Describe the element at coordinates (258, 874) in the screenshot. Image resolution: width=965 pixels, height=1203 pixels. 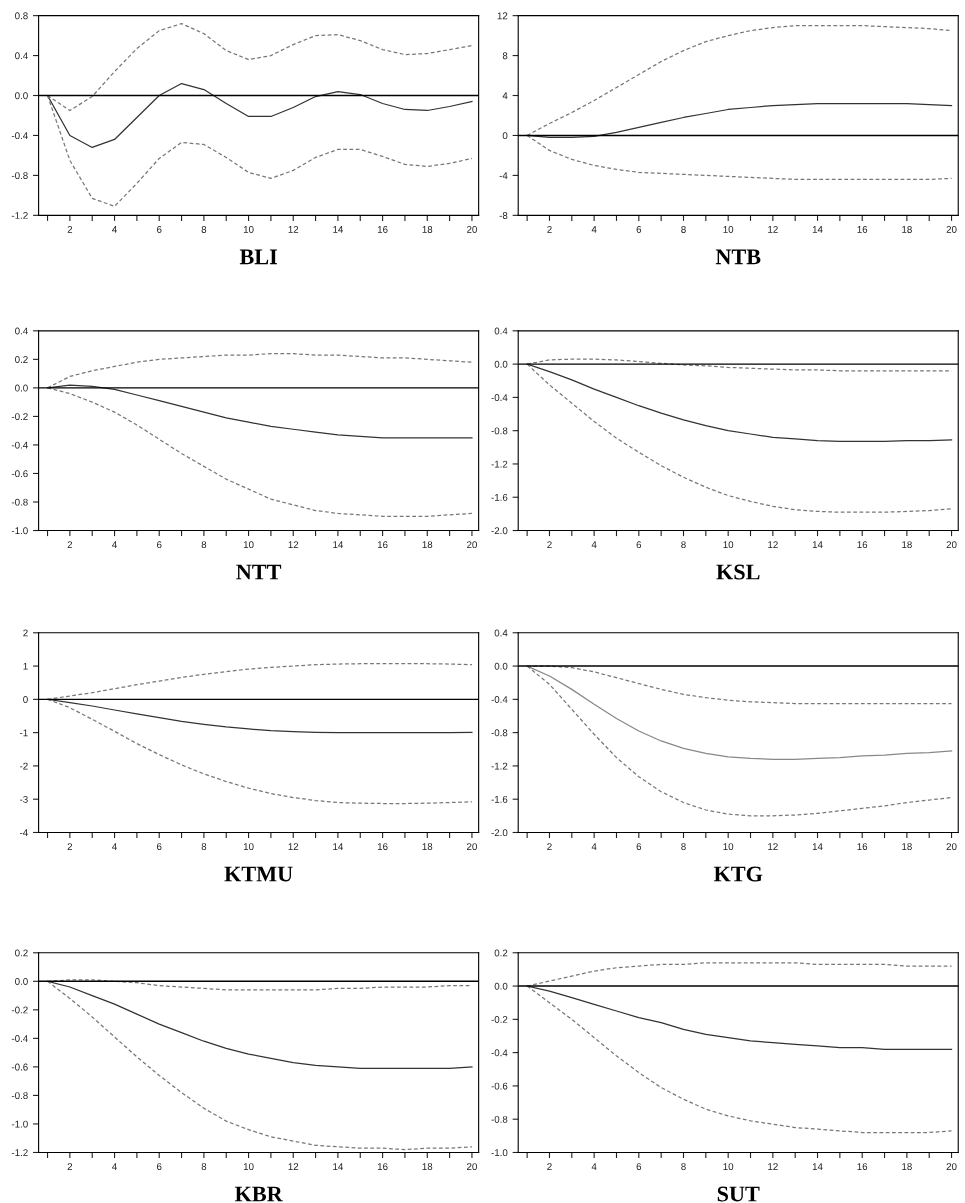
I see `x-axis-title: KTMU` at that location.